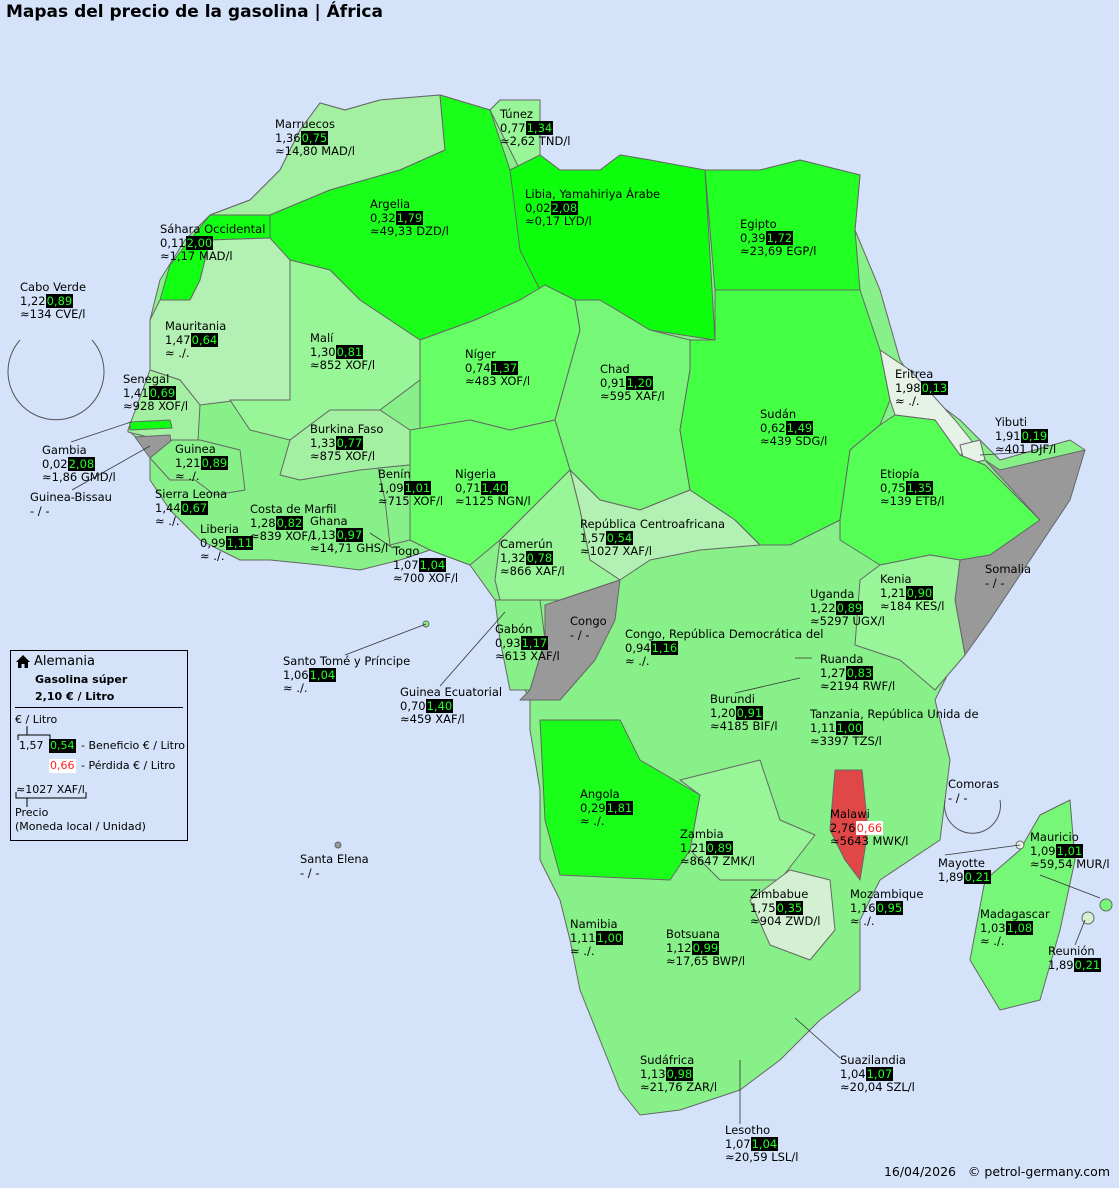 This screenshot has width=1119, height=1188. I want to click on local-price: ≈595 XAF/l, so click(632, 396).